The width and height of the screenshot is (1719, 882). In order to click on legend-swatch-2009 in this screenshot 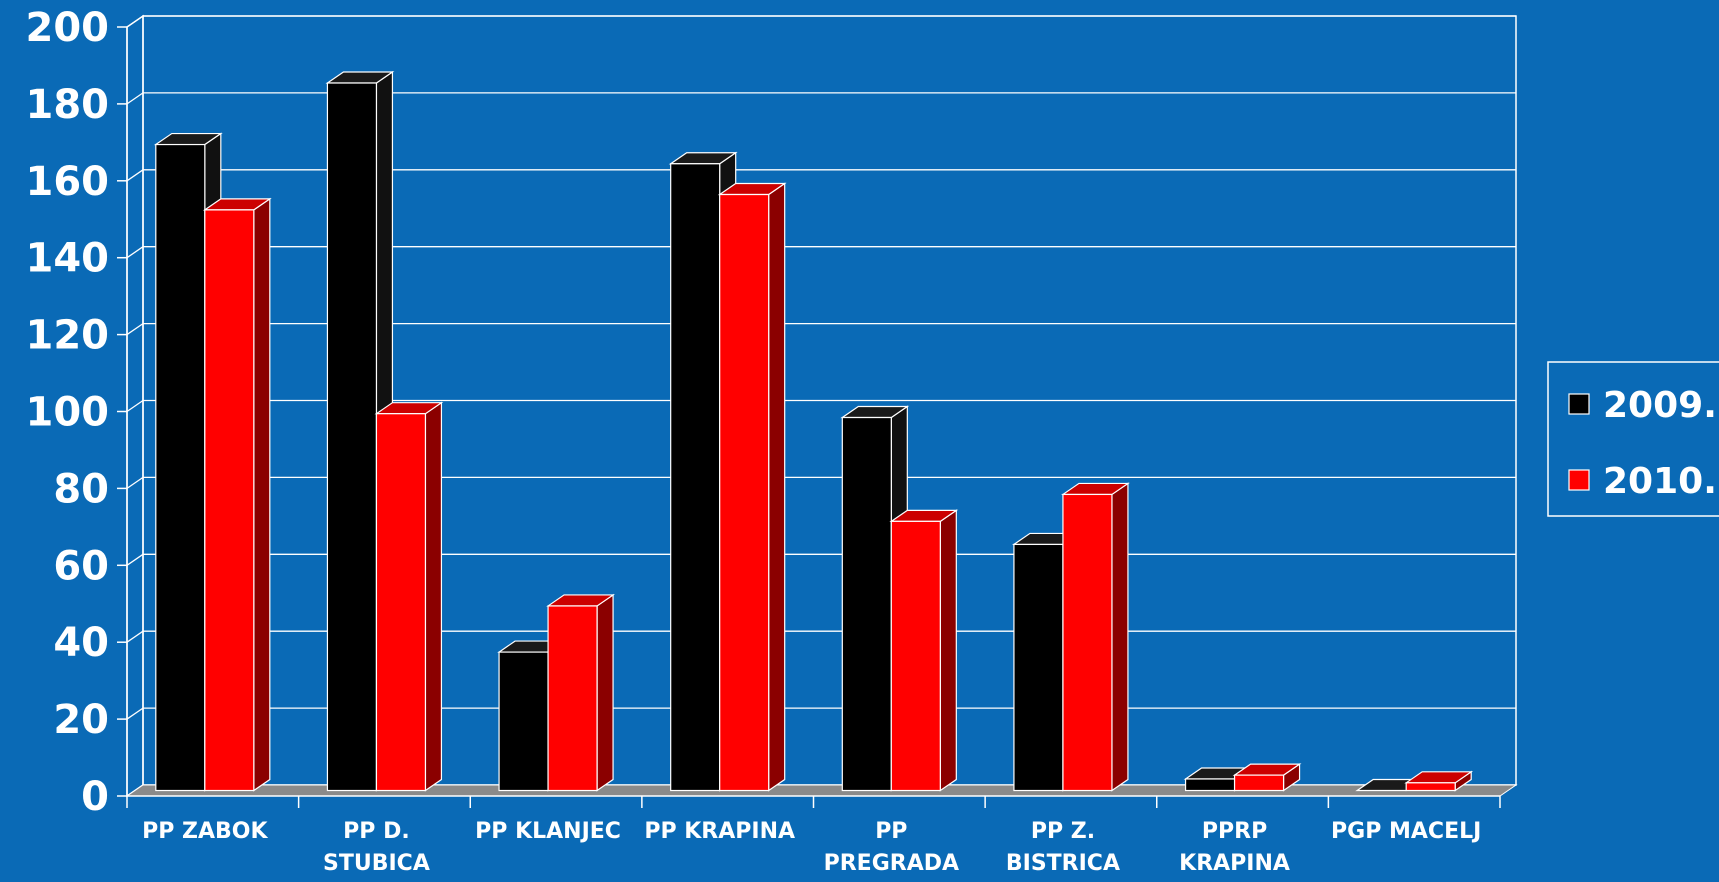, I will do `click(1579, 404)`.